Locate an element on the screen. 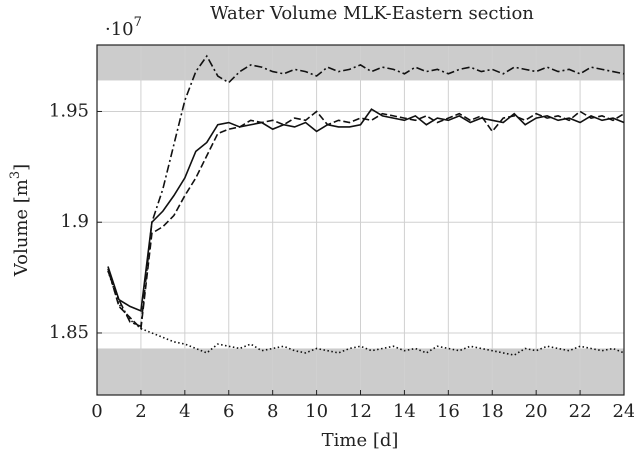 This screenshot has height=455, width=634. x-tick-label: 18 is located at coordinates (492, 411).